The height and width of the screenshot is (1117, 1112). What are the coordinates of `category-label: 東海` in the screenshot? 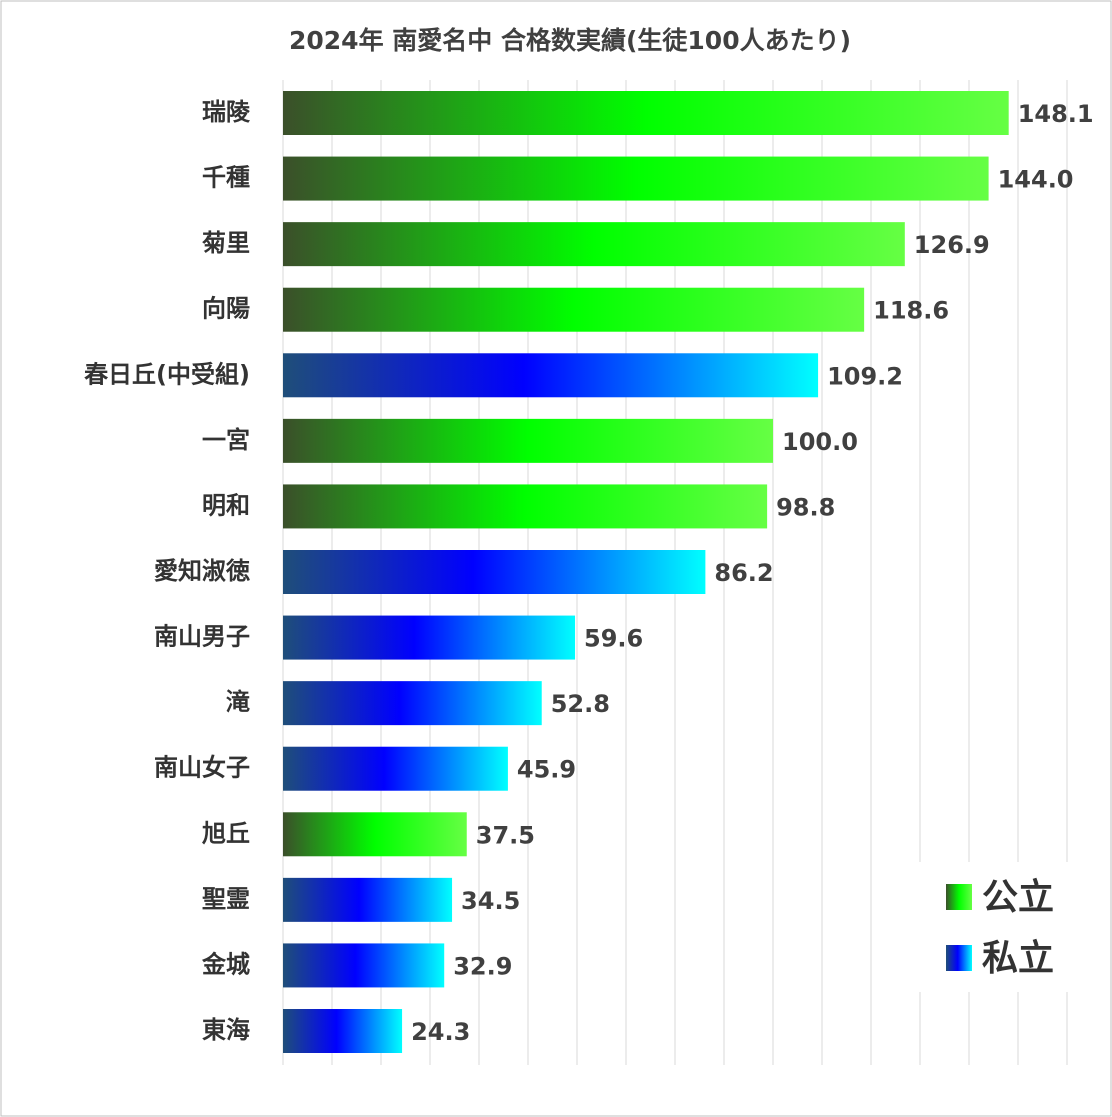 It's located at (226, 1030).